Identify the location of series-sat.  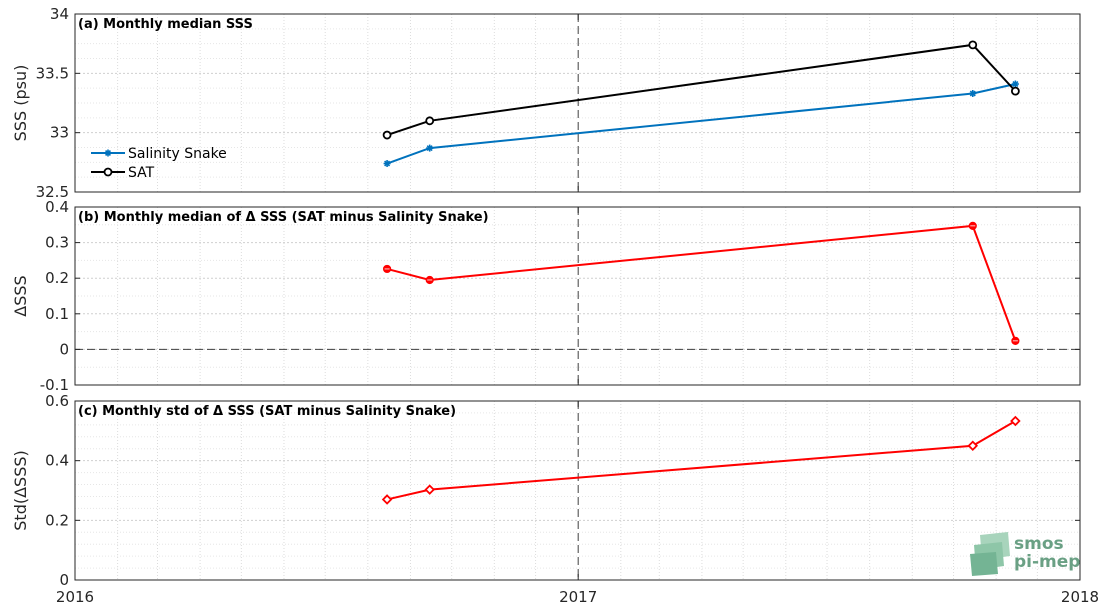
(701, 90).